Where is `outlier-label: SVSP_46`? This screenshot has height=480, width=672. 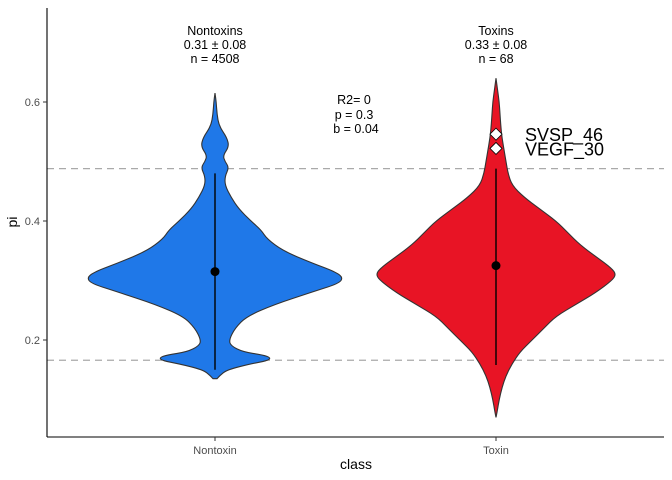
outlier-label: SVSP_46 is located at coordinates (564, 135).